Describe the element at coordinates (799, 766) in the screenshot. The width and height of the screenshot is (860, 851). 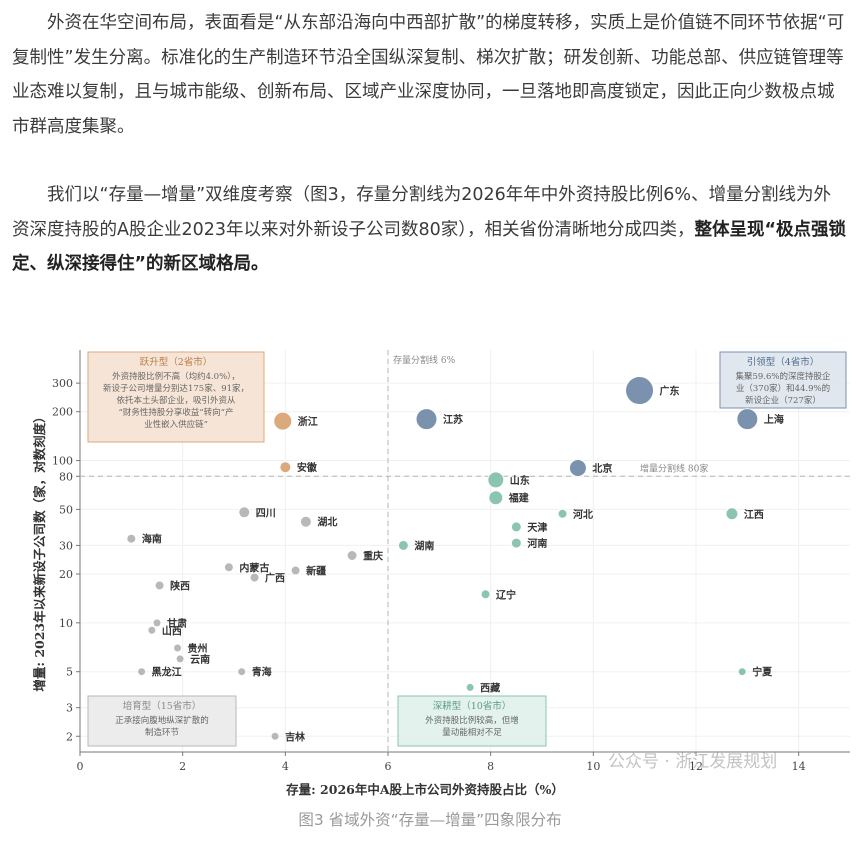
I see `x-tick-label: 14` at that location.